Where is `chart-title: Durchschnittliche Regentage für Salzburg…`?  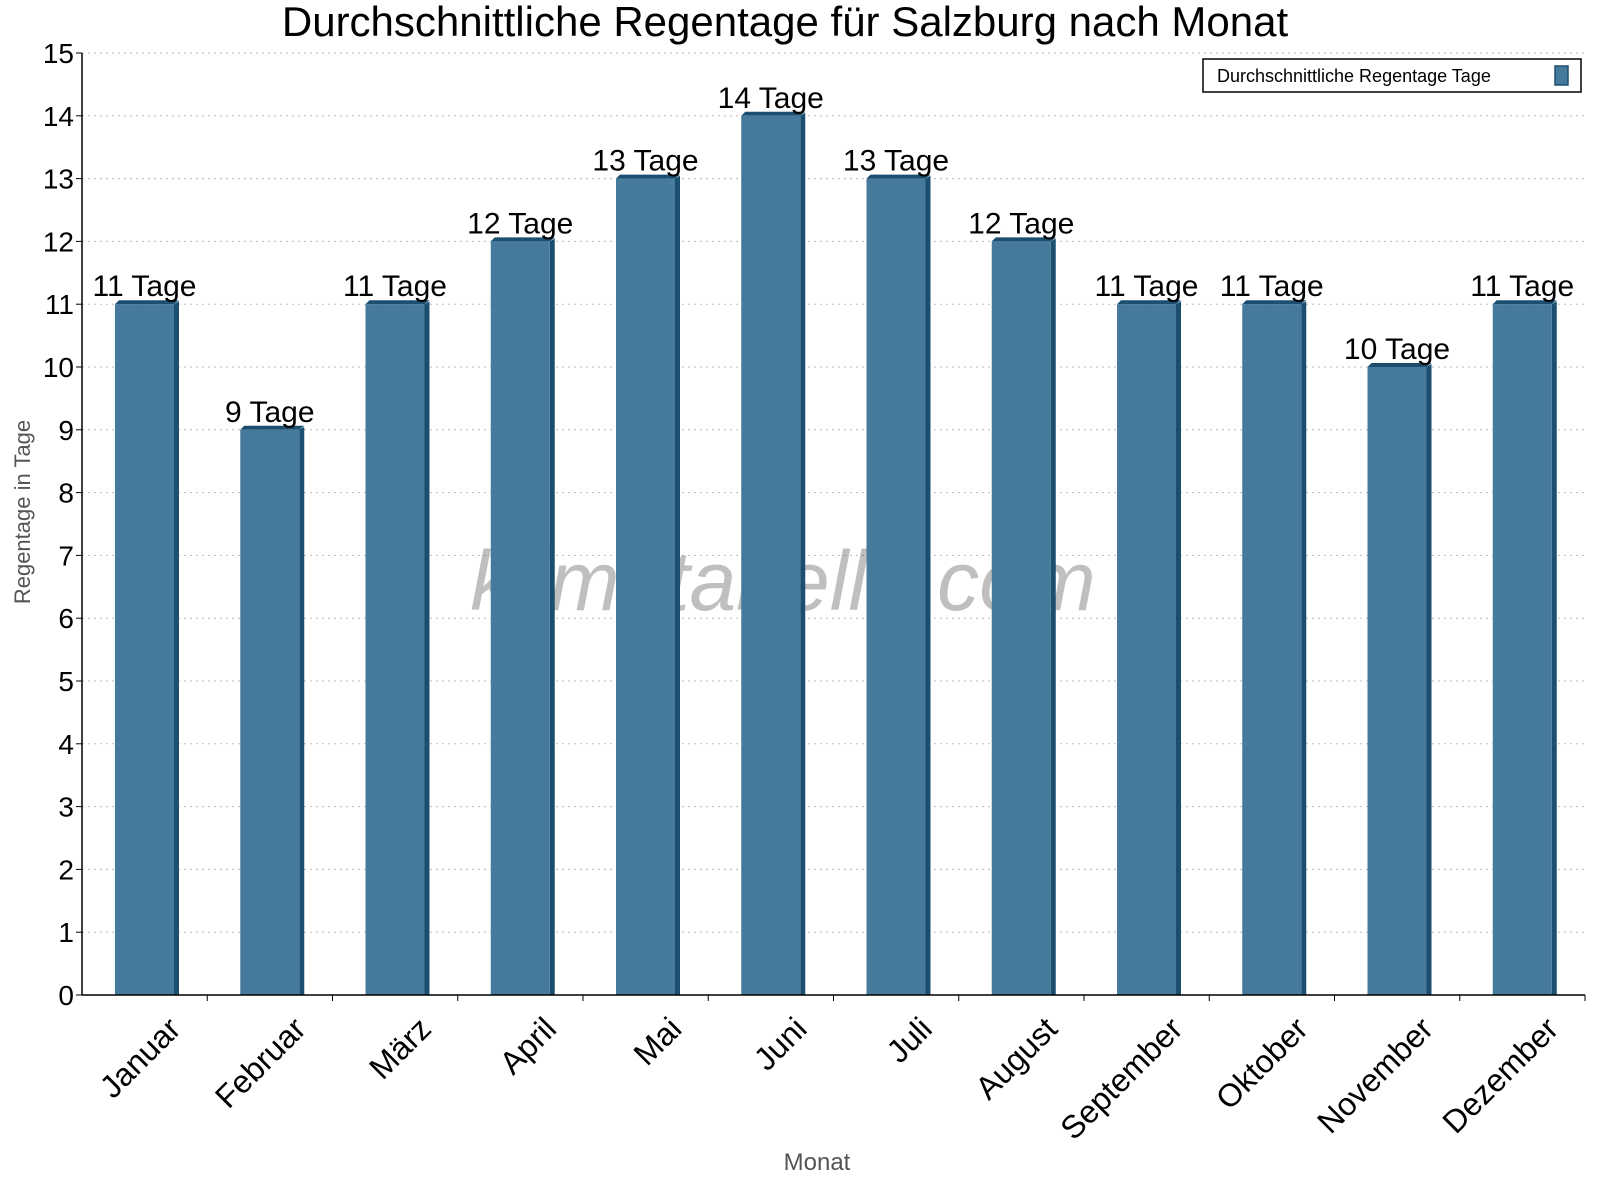 chart-title: Durchschnittliche Regentage für Salzburg… is located at coordinates (785, 22).